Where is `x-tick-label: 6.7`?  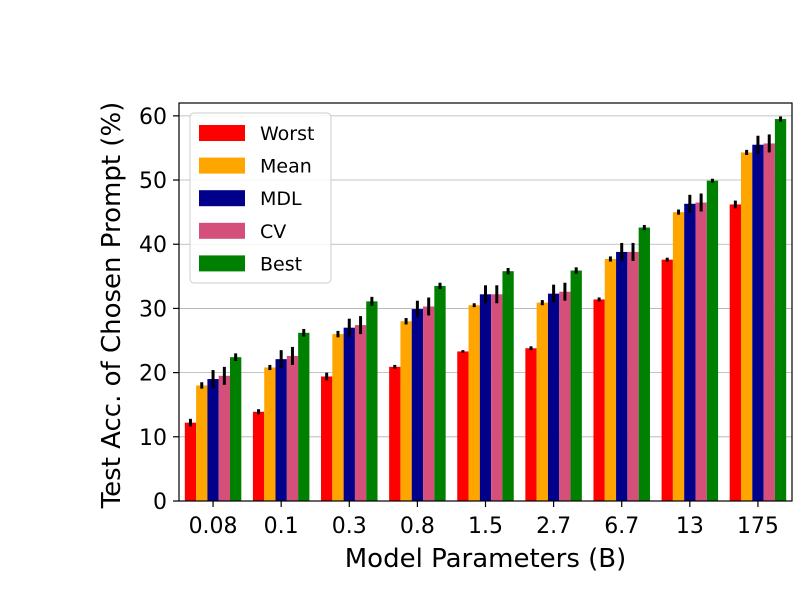
x-tick-label: 6.7 is located at coordinates (621, 526).